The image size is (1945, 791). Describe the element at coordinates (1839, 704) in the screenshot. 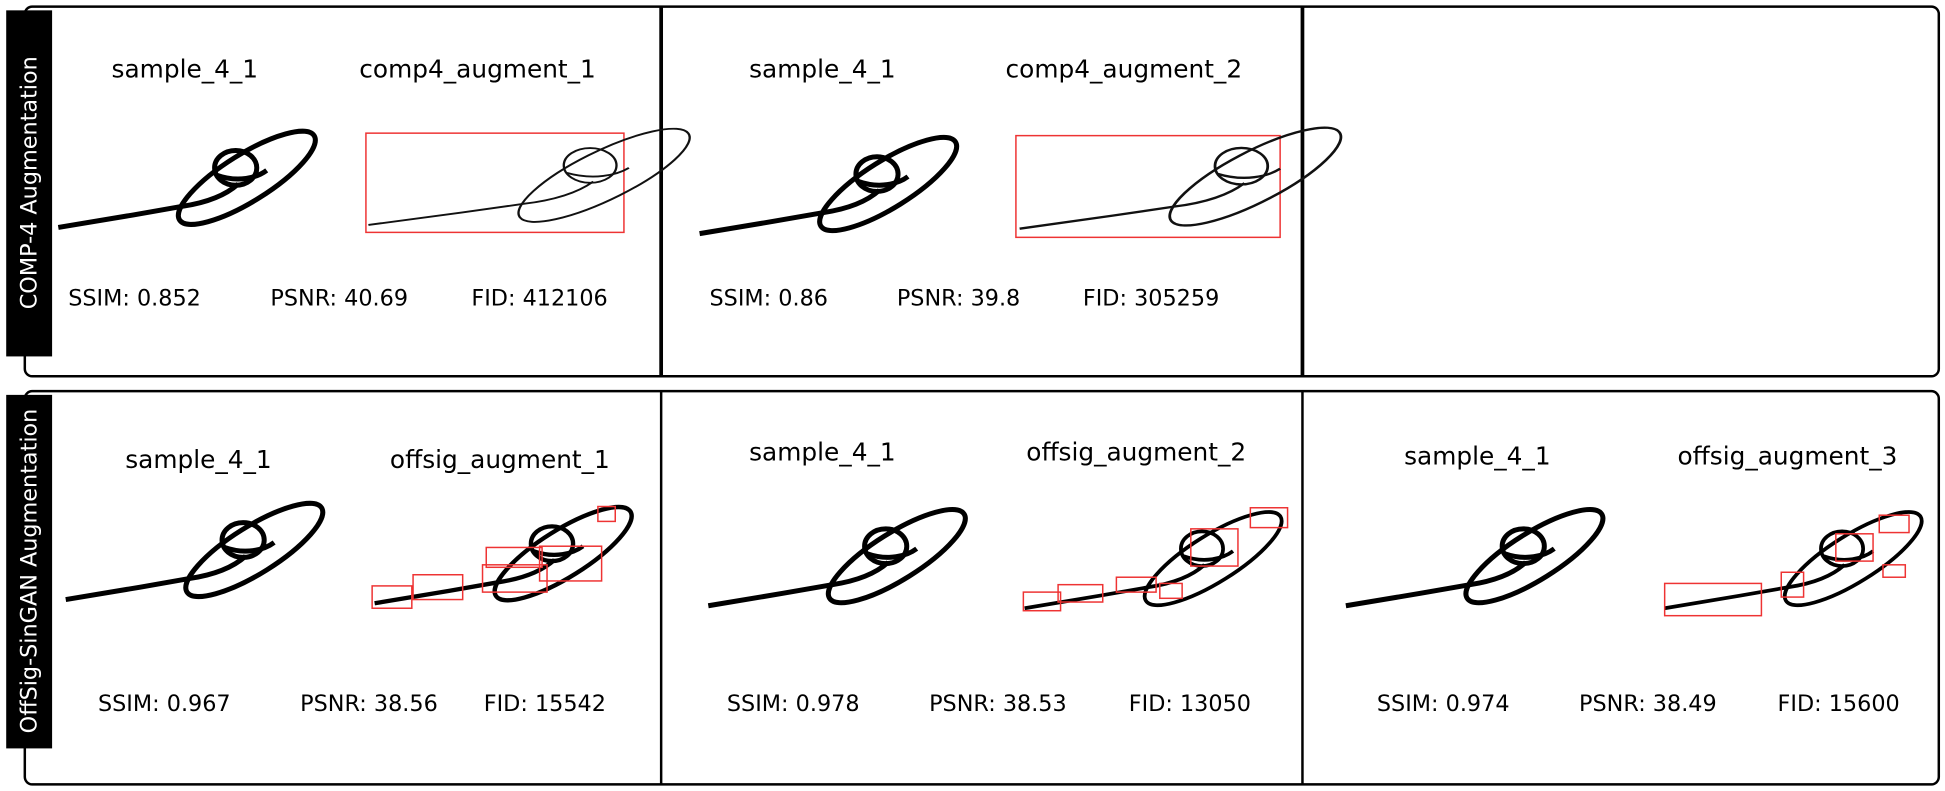

I see `metric: FID: 15600` at that location.